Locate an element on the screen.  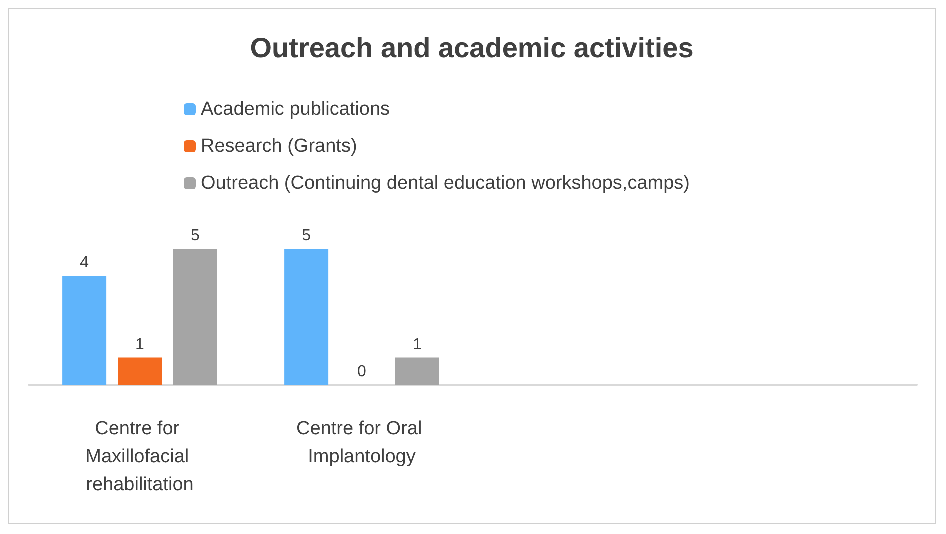
legend-label: Outreach (Continuing dental education workshops,camps) is located at coordinates (445, 183).